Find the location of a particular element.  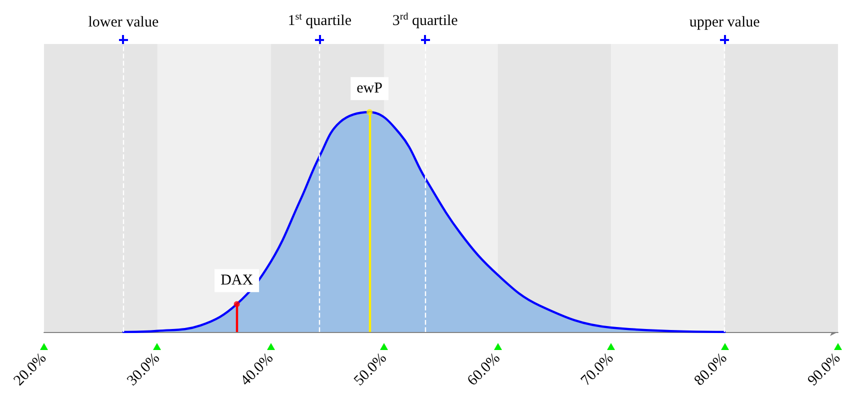

annotation: ewP is located at coordinates (369, 88).